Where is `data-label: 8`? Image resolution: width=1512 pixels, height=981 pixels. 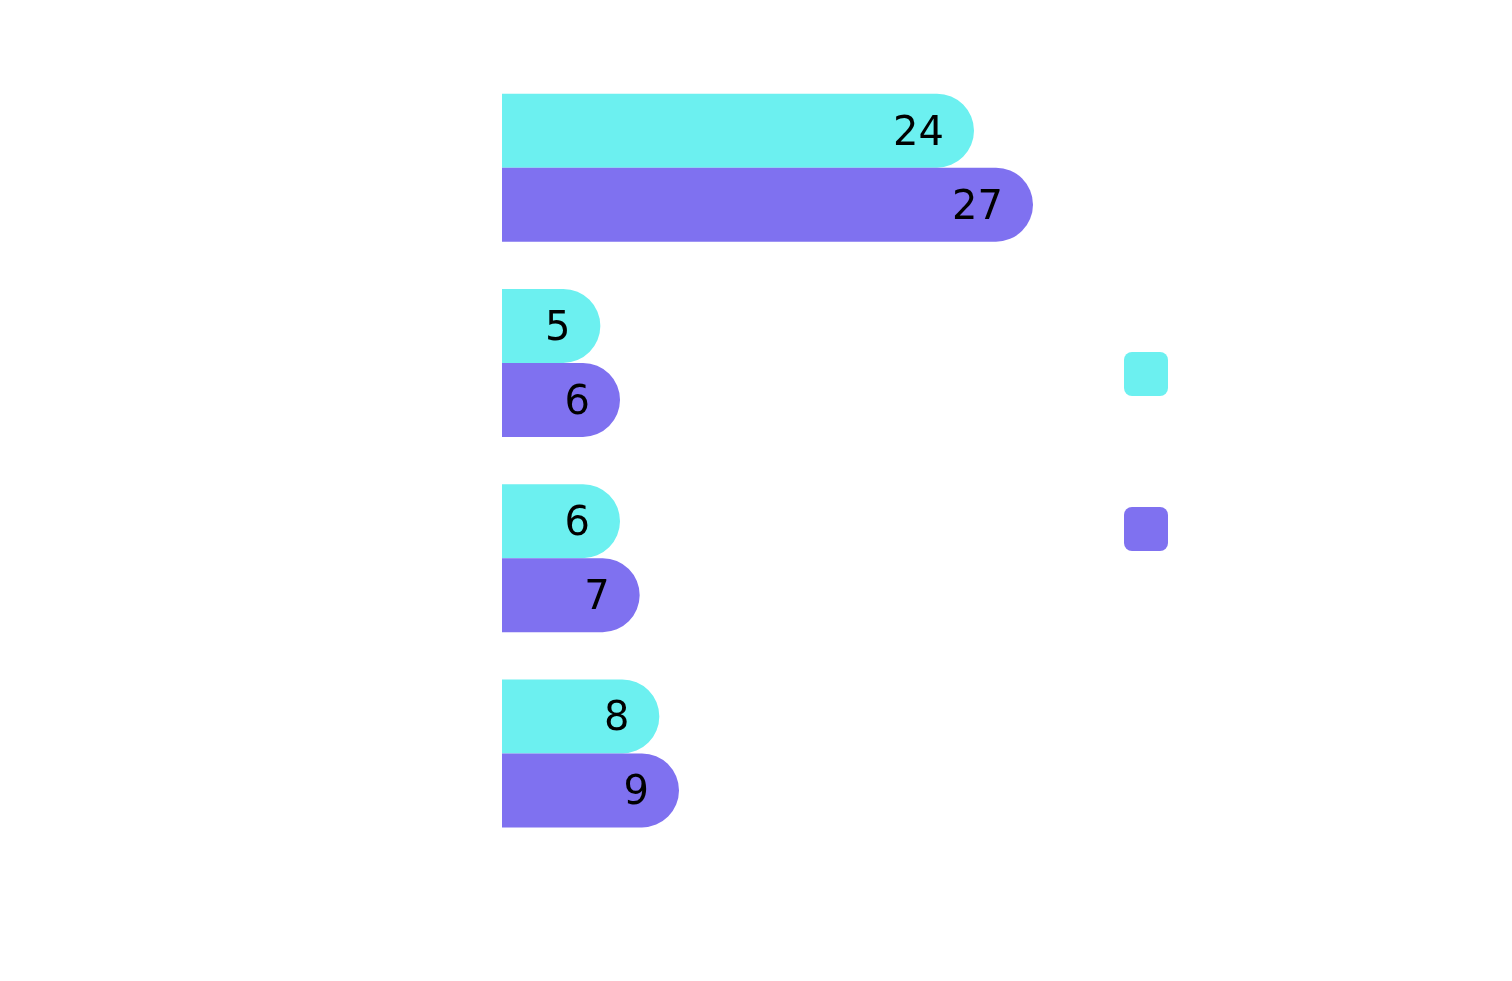 data-label: 8 is located at coordinates (616, 716).